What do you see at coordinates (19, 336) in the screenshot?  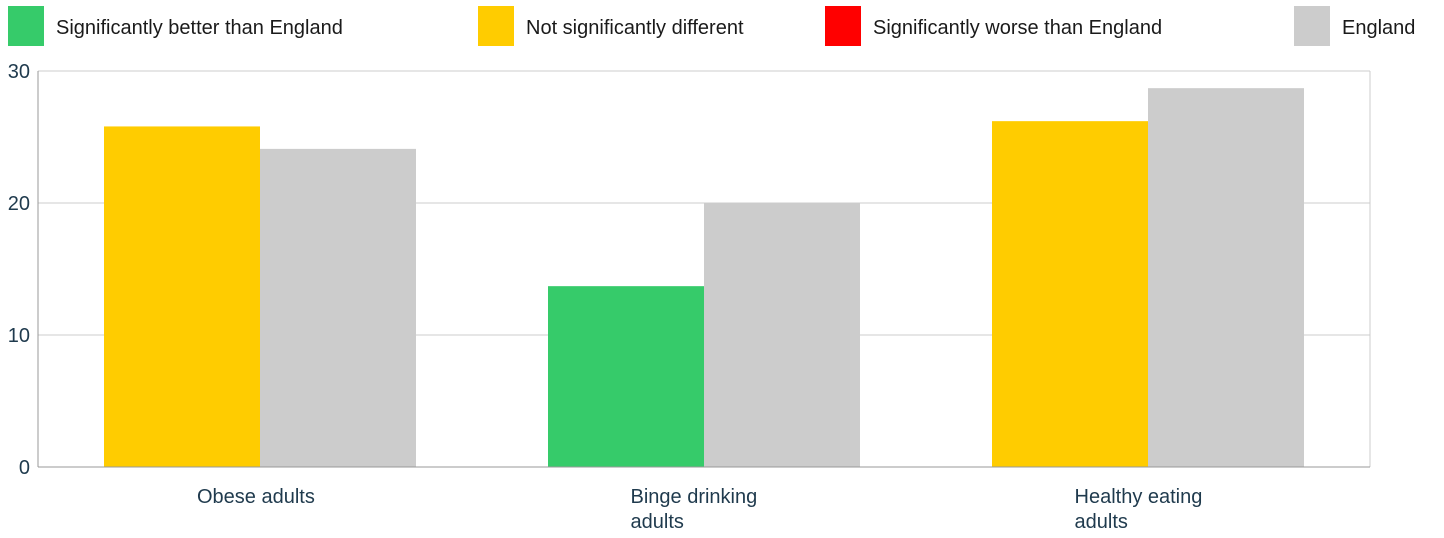 I see `y-tick-label-10: 10` at bounding box center [19, 336].